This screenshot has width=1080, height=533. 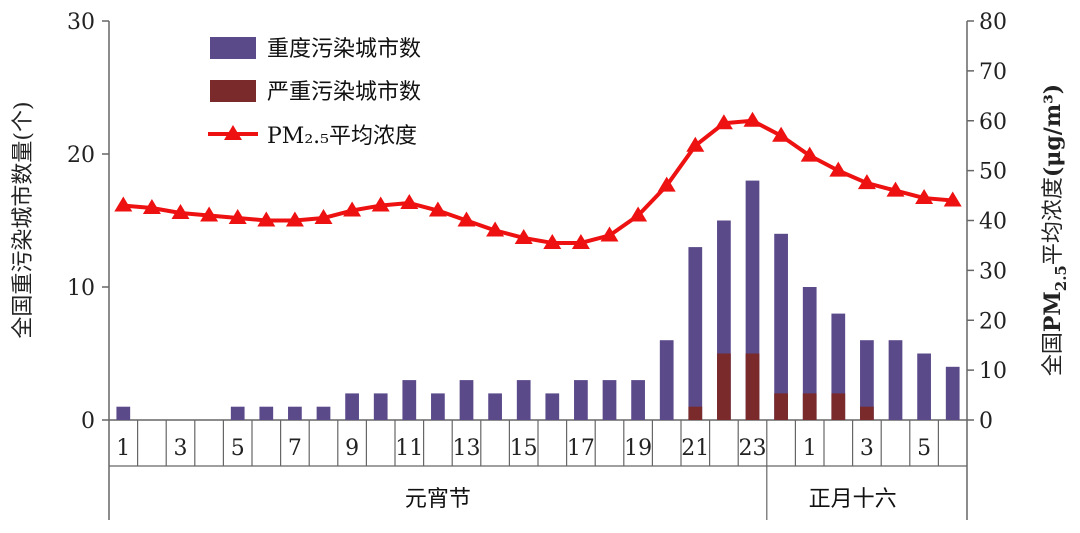 I want to click on y-right-axis-title: 全国PM2.5平均浓度(μg/m³), so click(x=1055, y=230).